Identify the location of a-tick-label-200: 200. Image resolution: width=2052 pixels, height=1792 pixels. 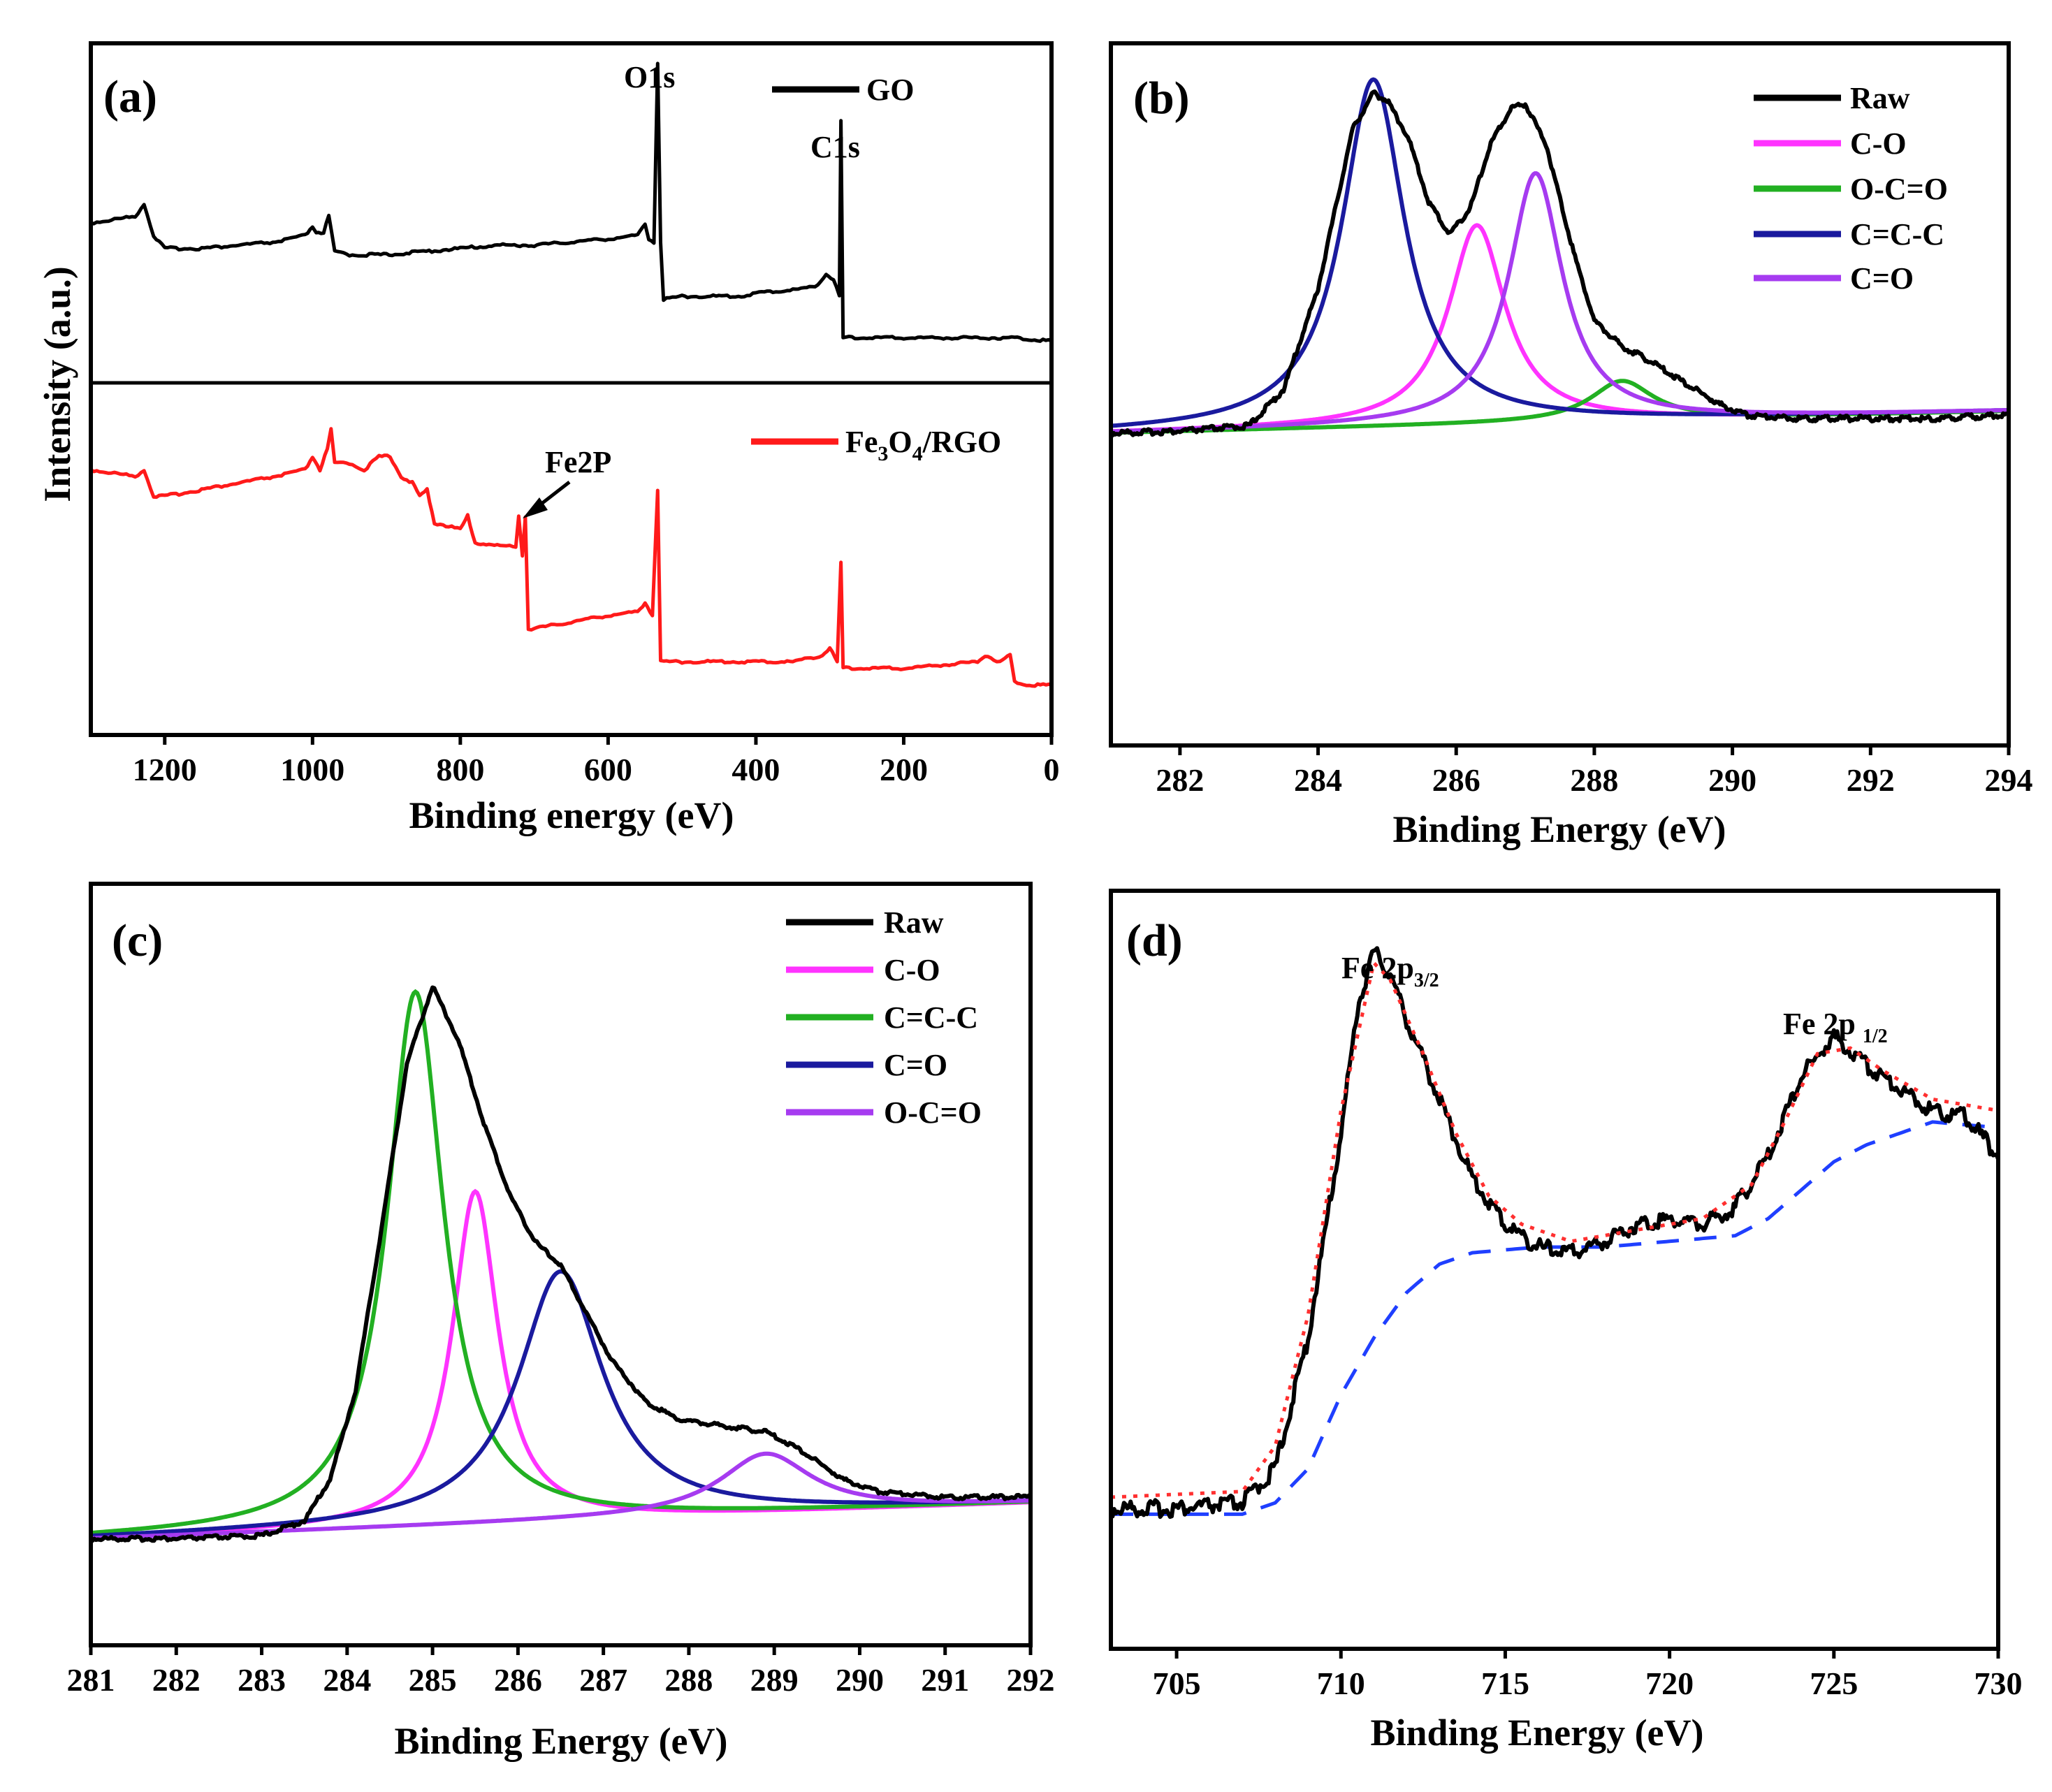
(904, 770).